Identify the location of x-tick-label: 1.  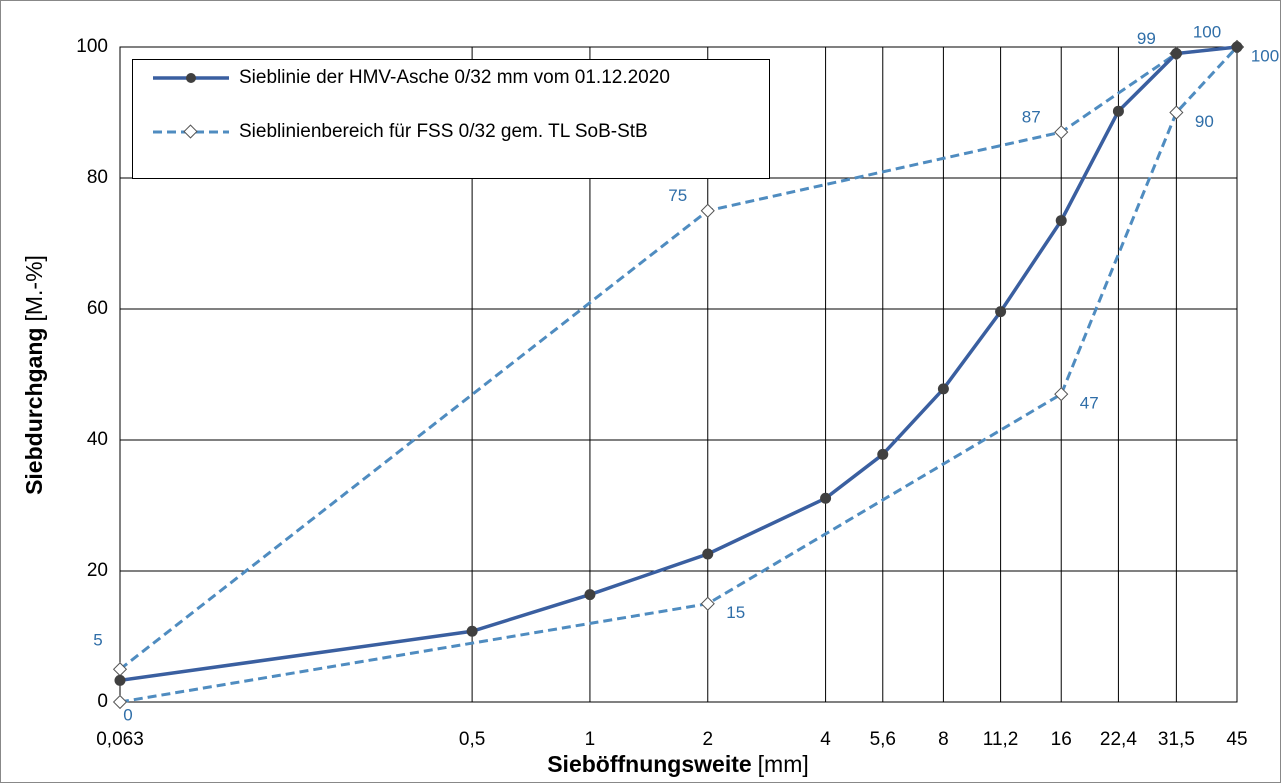
(590, 739).